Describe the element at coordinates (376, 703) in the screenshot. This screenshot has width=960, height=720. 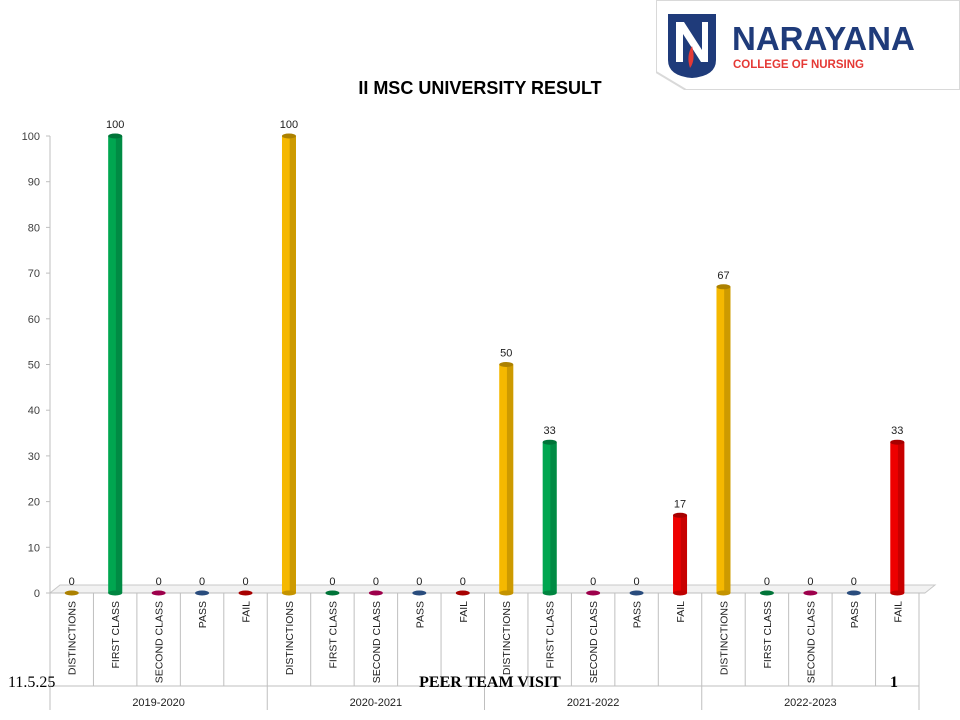
I see `group-label: 2020-2021` at that location.